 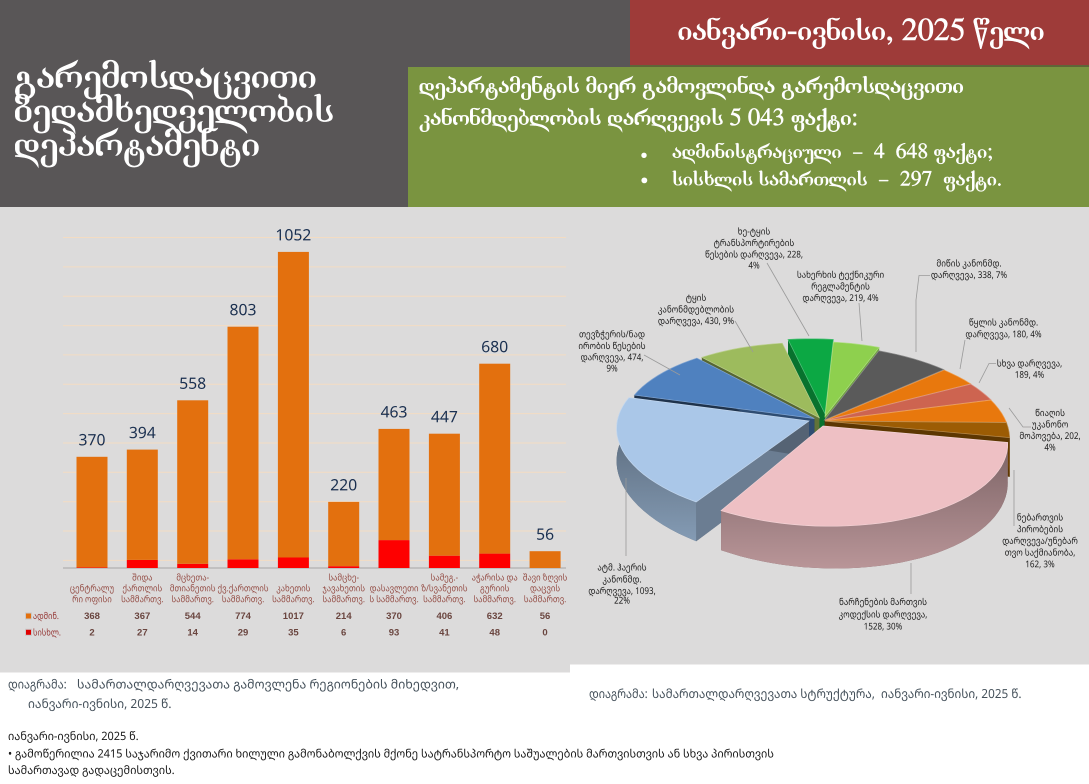 I want to click on svg-text: 93, so click(x=394, y=633).